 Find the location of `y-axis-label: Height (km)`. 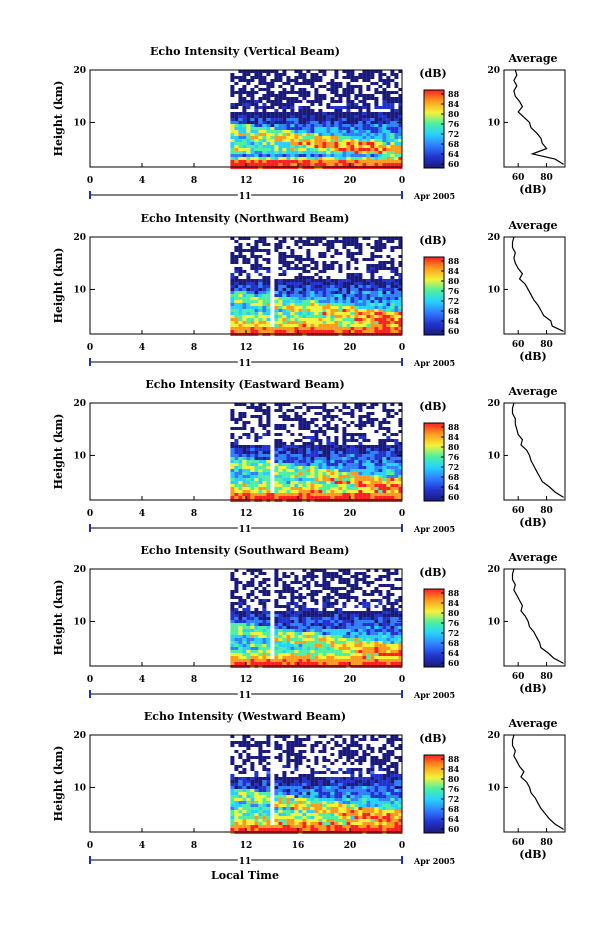

y-axis-label: Height (km) is located at coordinates (58, 618).